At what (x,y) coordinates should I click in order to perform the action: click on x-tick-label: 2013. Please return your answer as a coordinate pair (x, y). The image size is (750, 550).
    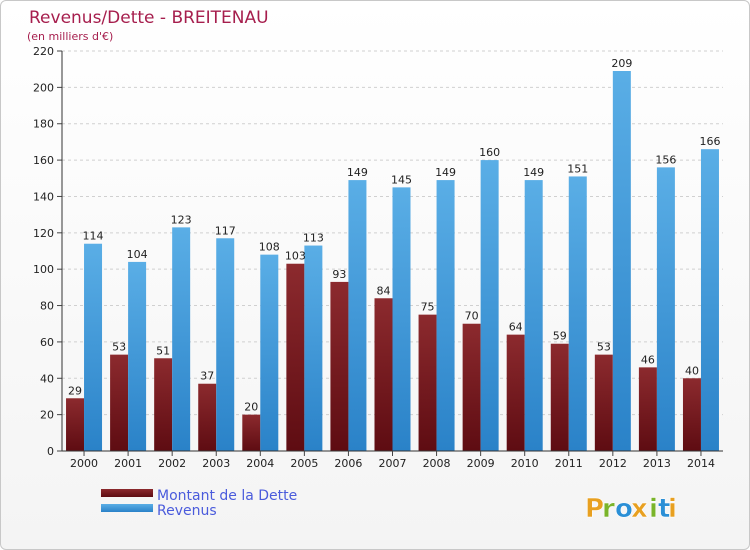
    Looking at the image, I should click on (657, 463).